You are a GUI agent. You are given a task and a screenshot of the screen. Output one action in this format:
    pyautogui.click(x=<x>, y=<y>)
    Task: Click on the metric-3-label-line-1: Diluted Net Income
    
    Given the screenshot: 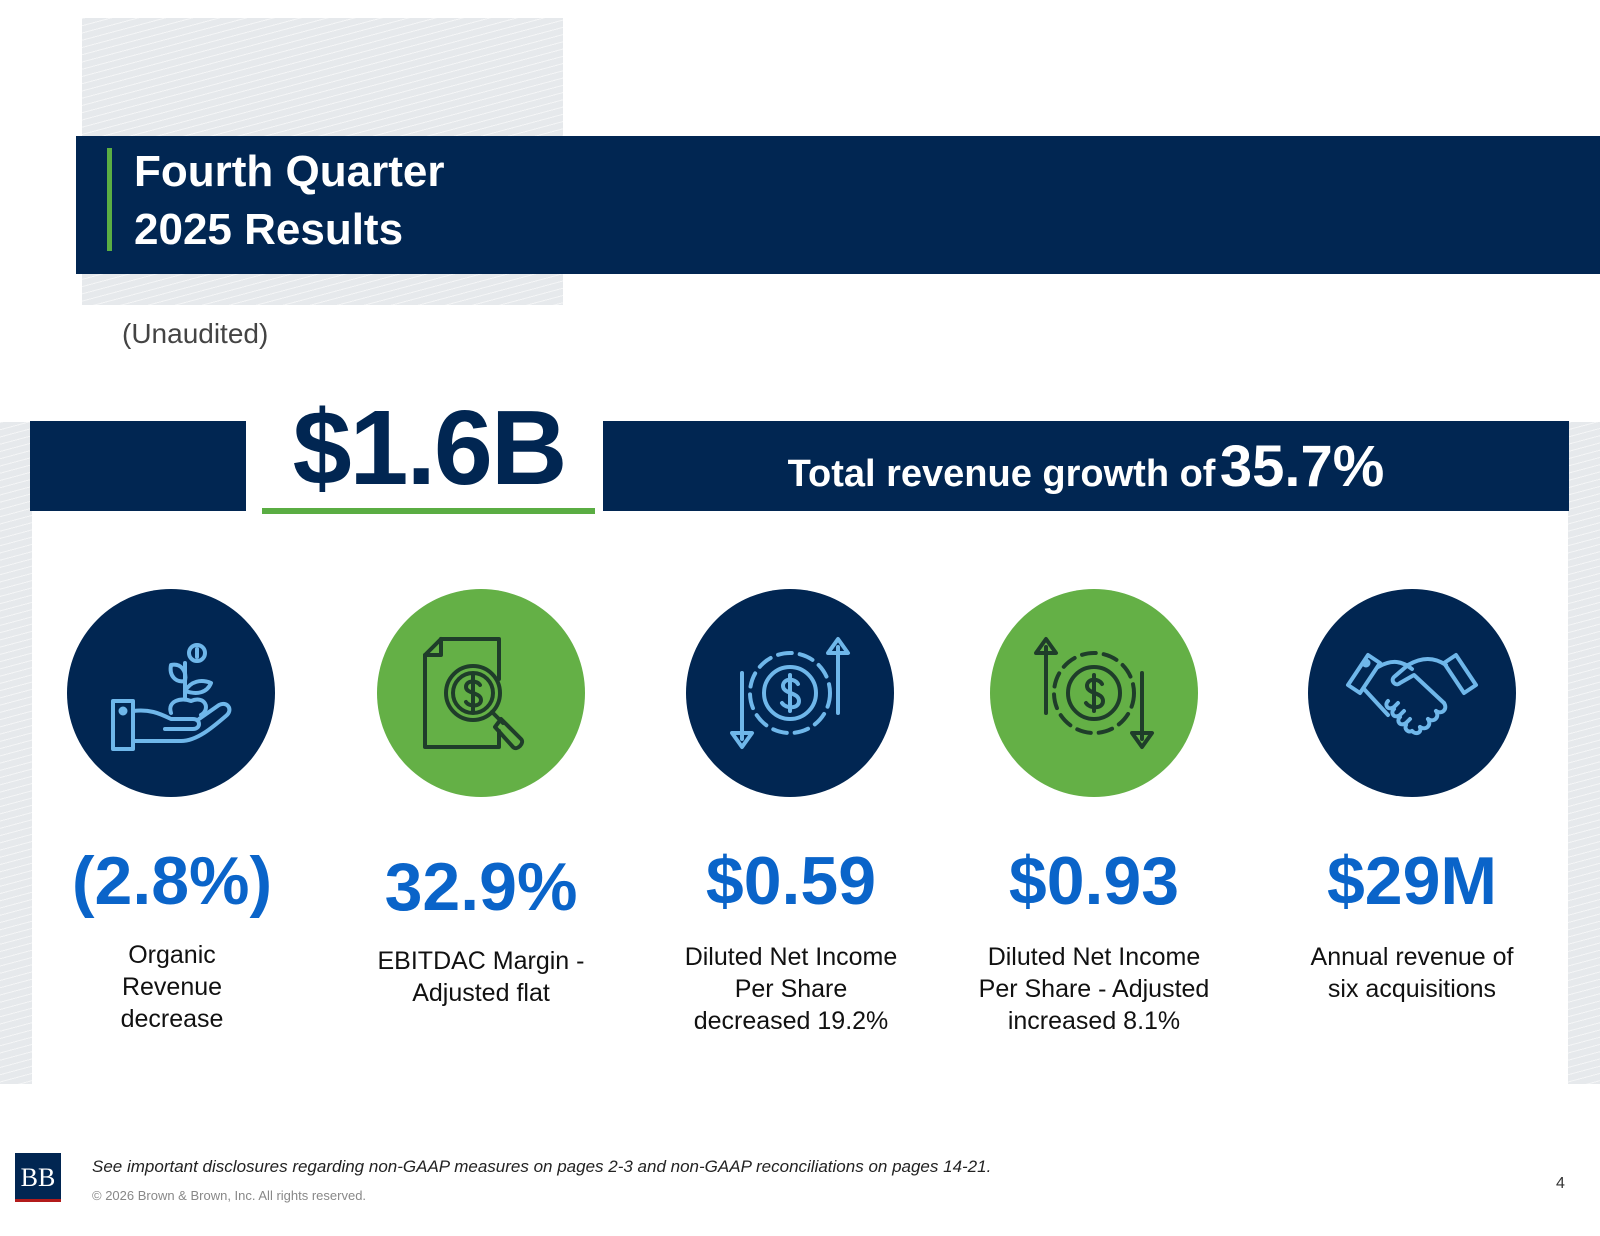 What is the action you would take?
    pyautogui.click(x=791, y=957)
    